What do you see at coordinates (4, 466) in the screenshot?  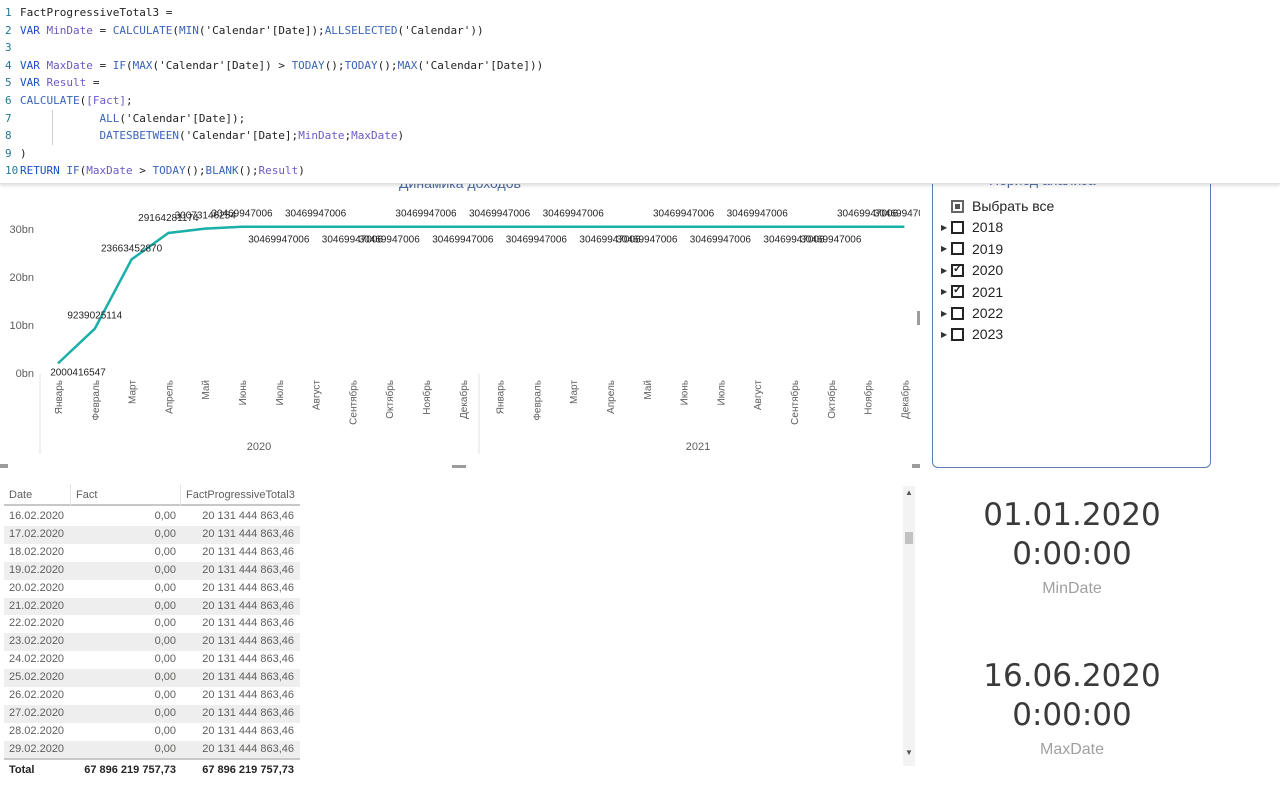 I see `resize-handle-bottom-left` at bounding box center [4, 466].